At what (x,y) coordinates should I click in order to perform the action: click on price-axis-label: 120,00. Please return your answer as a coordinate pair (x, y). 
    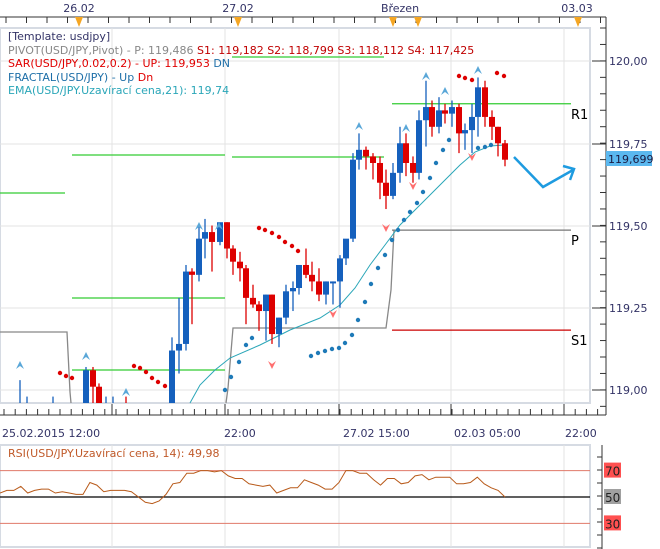
    Looking at the image, I should click on (628, 61).